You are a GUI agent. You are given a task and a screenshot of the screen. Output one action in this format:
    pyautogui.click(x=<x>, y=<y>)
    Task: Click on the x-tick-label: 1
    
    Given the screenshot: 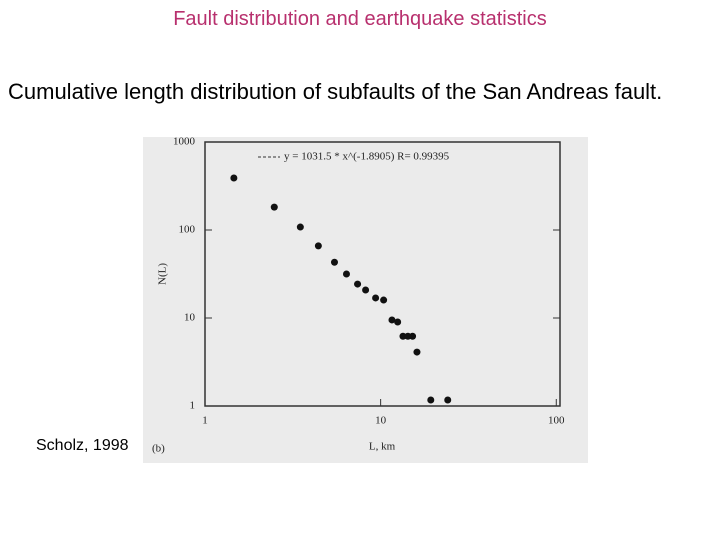 What is the action you would take?
    pyautogui.click(x=205, y=421)
    